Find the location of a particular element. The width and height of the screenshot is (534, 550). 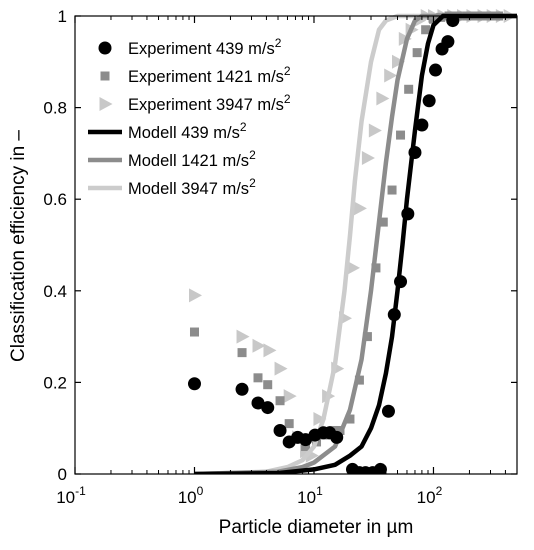

x-tick-label-0: 10⁻¹ is located at coordinates (71, 495).